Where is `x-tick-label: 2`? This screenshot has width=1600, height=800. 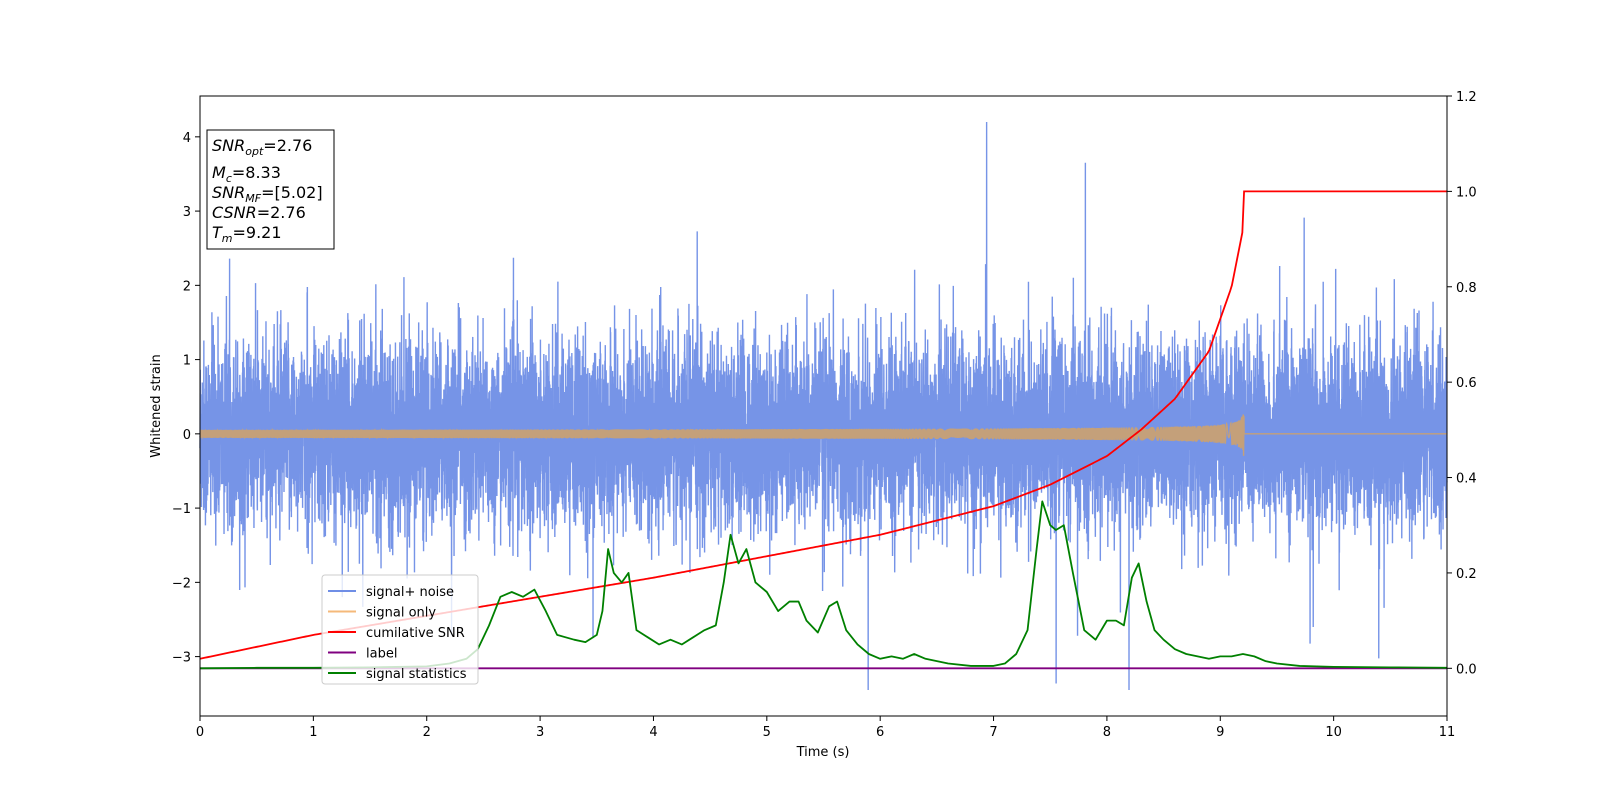
x-tick-label: 2 is located at coordinates (427, 732).